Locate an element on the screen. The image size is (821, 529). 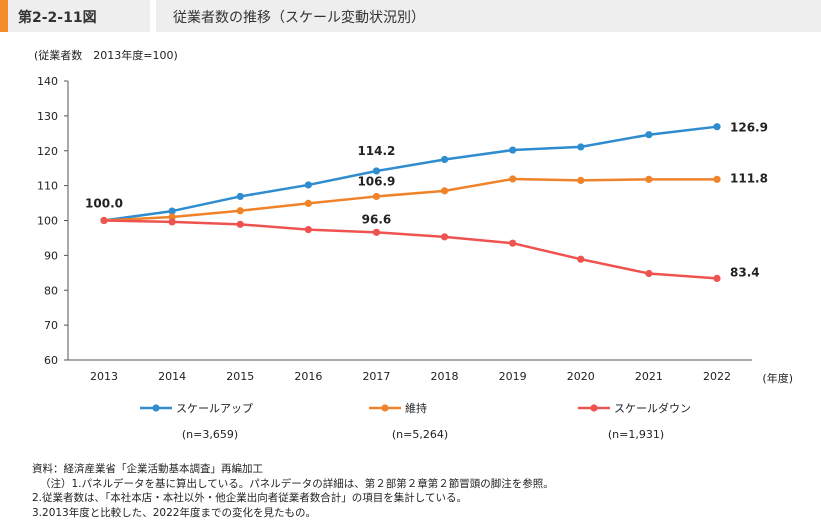
y-tick-label: 140 is located at coordinates (47, 81).